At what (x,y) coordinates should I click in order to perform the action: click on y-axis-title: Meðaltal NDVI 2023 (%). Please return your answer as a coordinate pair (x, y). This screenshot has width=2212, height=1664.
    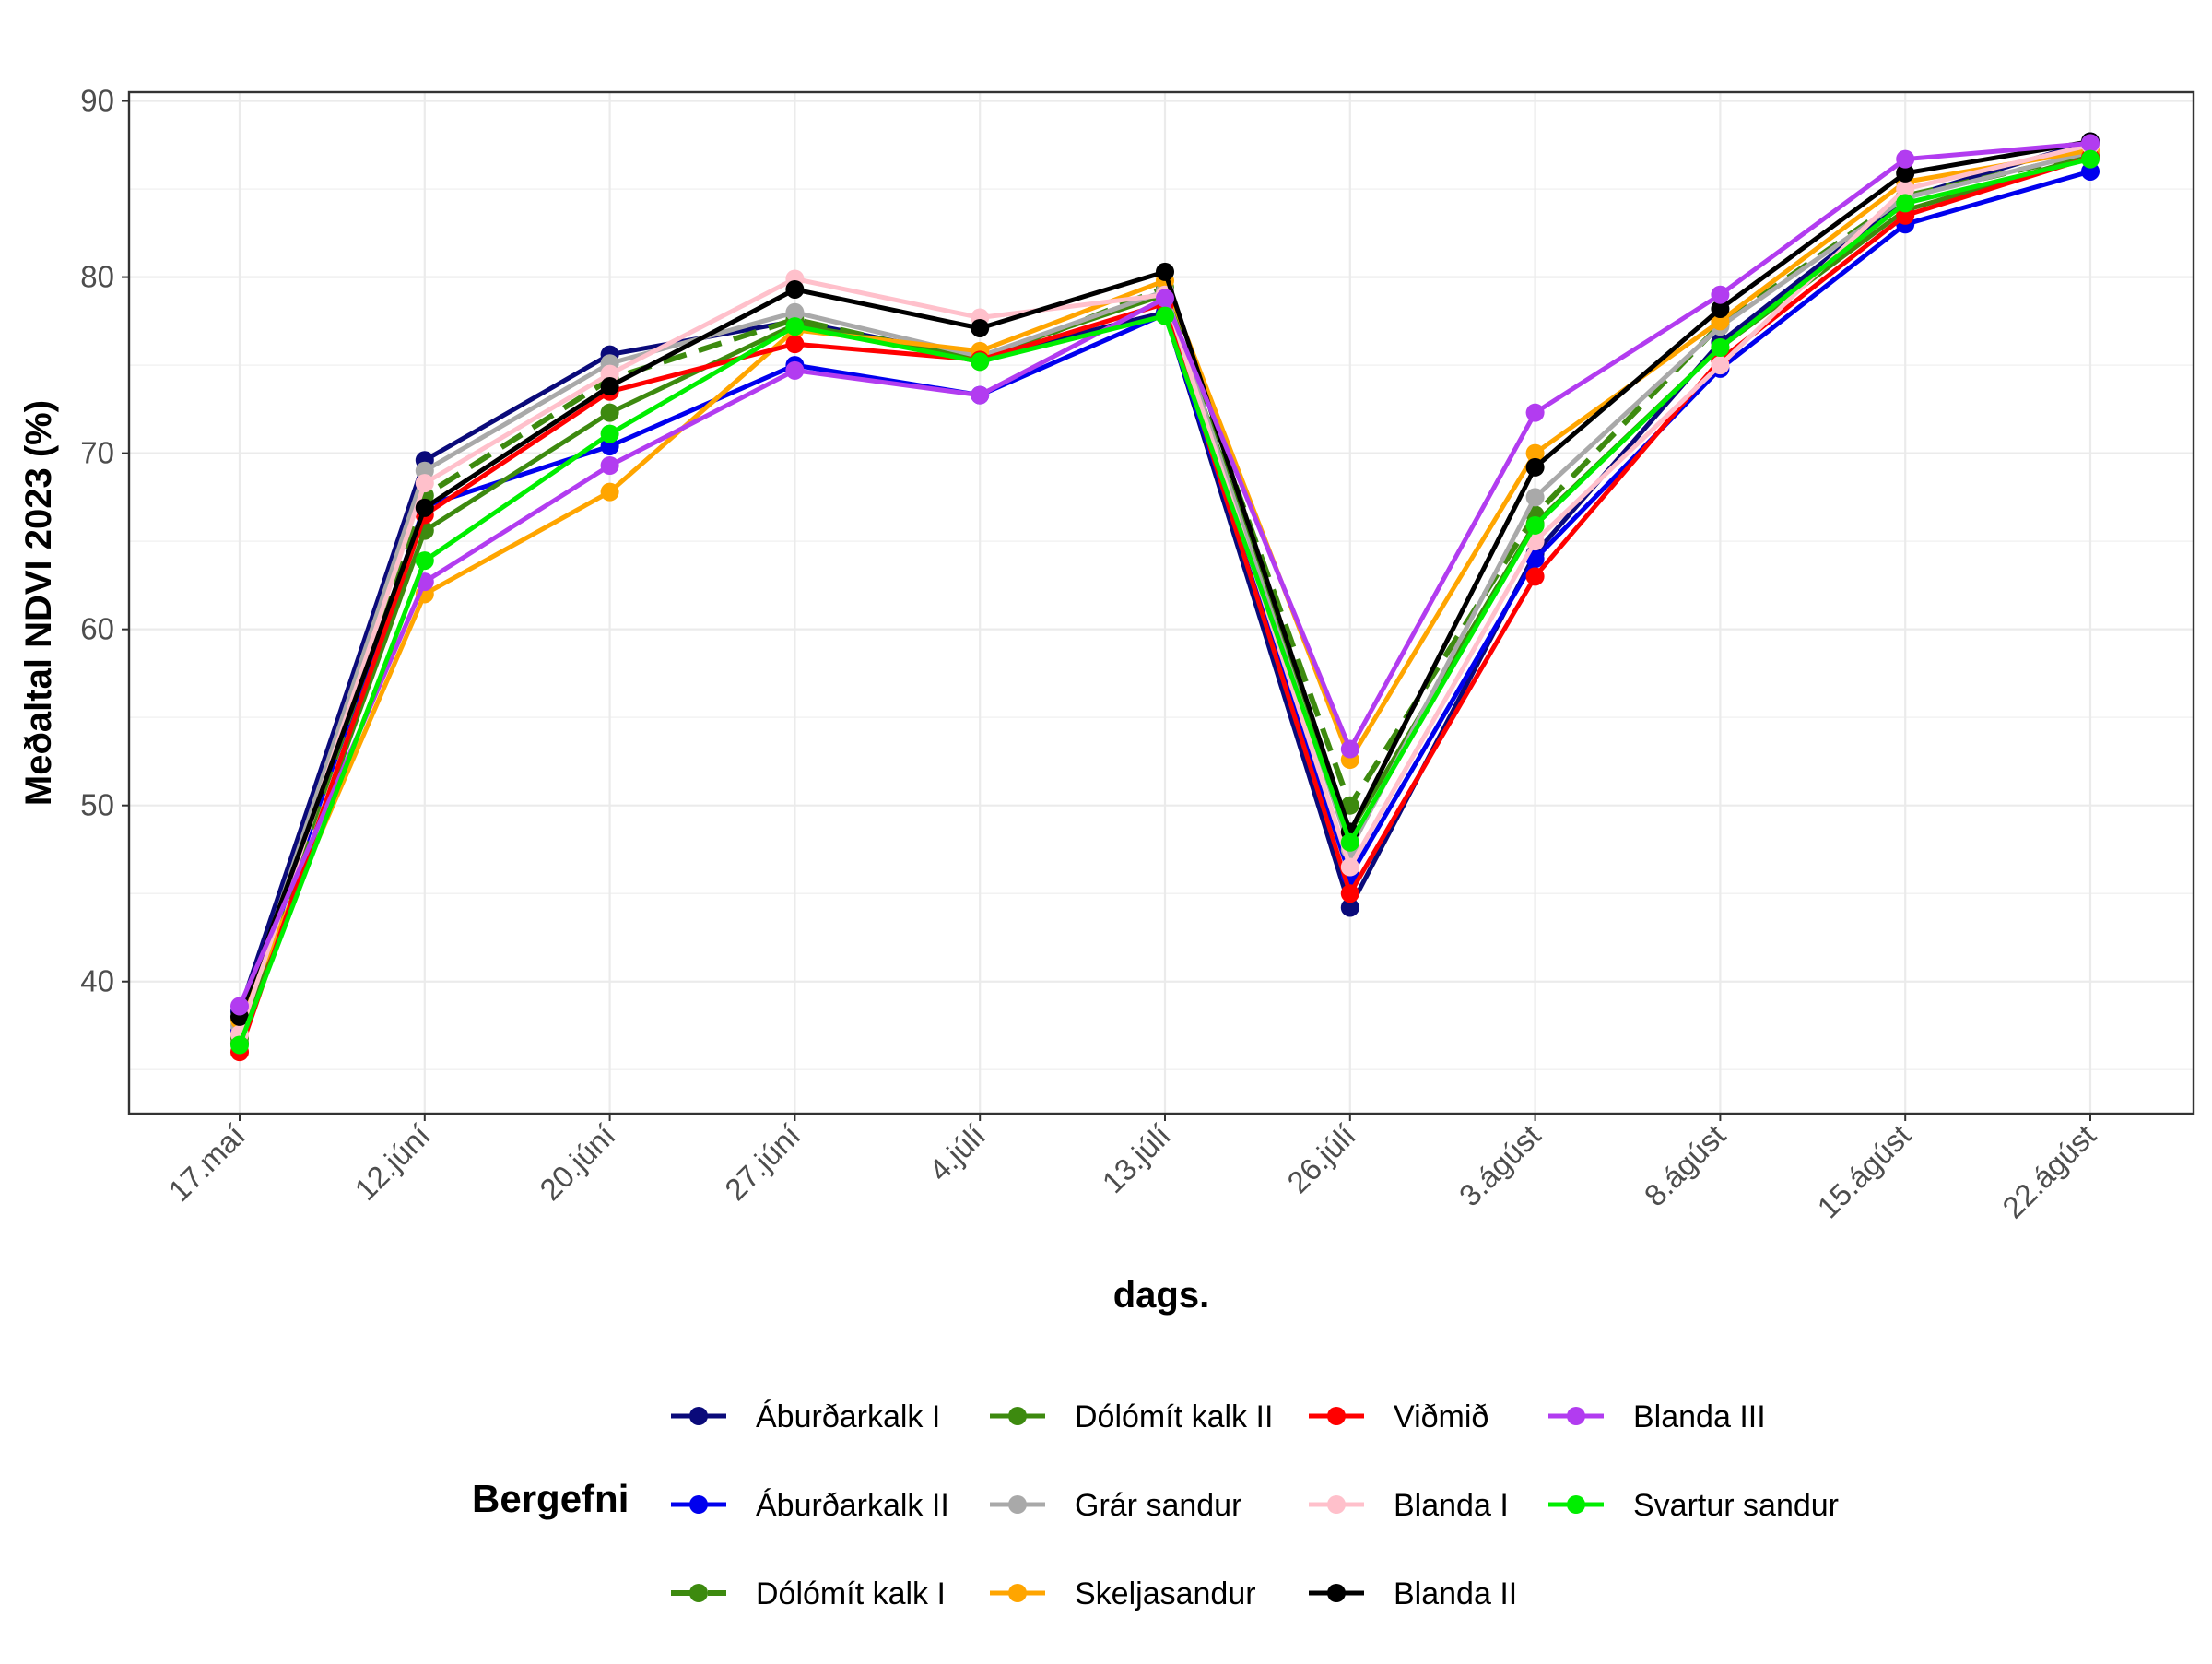
    Looking at the image, I should click on (38, 603).